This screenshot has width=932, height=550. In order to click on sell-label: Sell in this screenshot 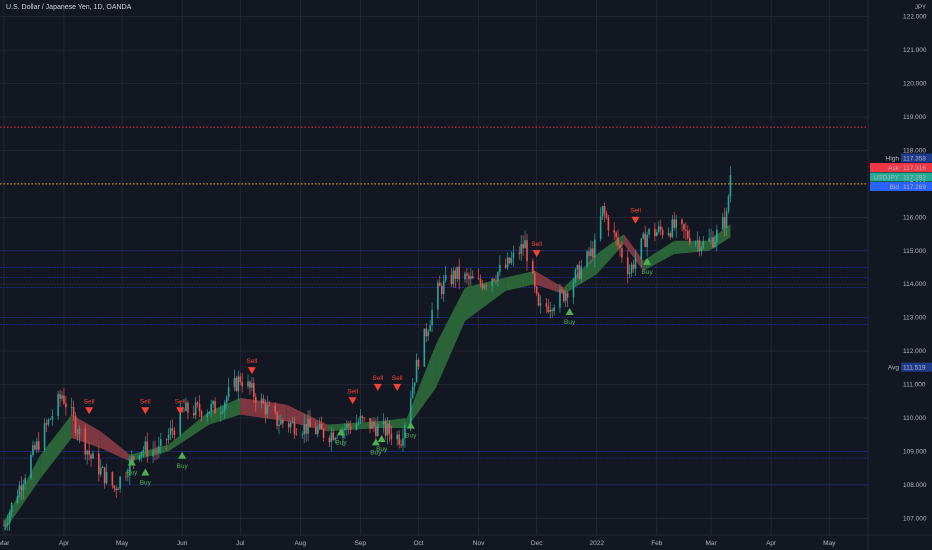, I will do `click(145, 401)`.